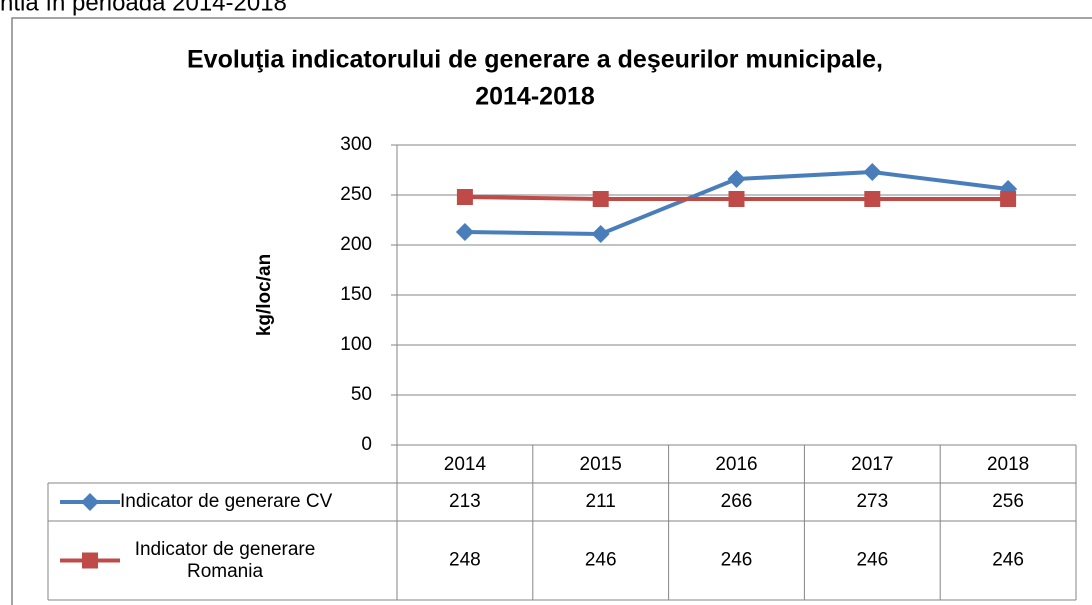  I want to click on x-tick-label: 2018, so click(1008, 464).